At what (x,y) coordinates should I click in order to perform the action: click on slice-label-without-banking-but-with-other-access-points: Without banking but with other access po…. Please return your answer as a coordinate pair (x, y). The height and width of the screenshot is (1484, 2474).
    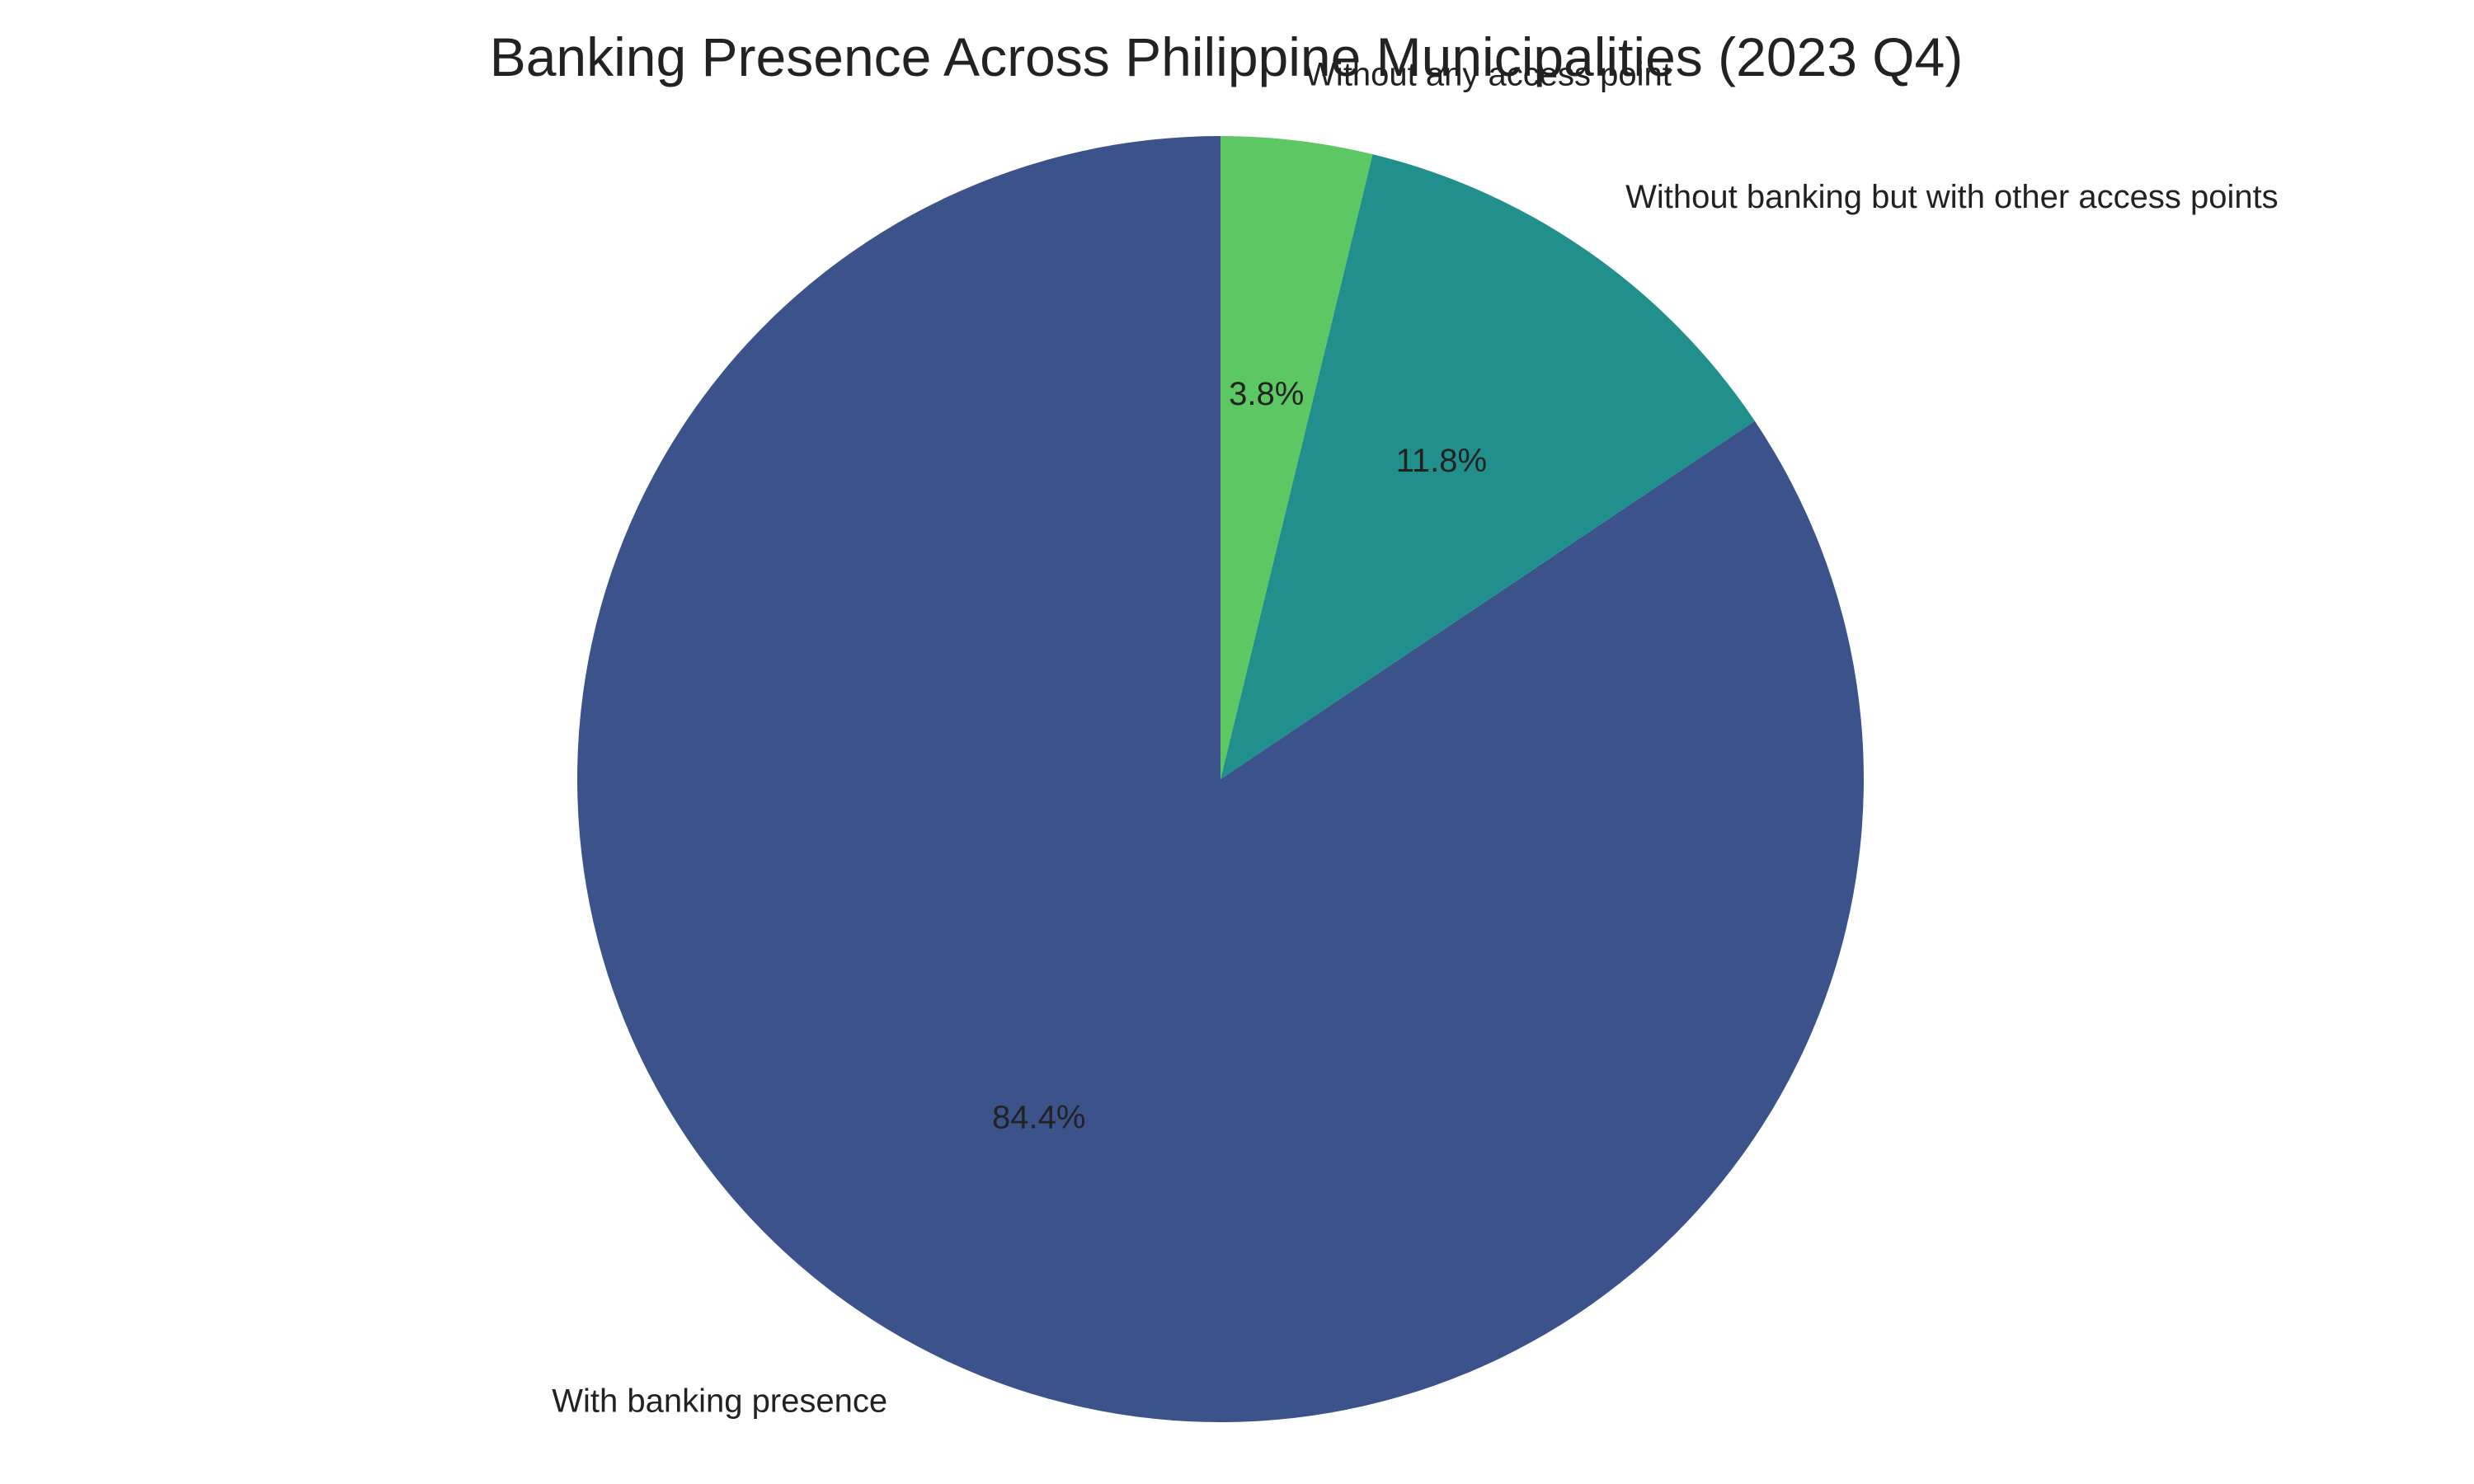
    Looking at the image, I should click on (1952, 197).